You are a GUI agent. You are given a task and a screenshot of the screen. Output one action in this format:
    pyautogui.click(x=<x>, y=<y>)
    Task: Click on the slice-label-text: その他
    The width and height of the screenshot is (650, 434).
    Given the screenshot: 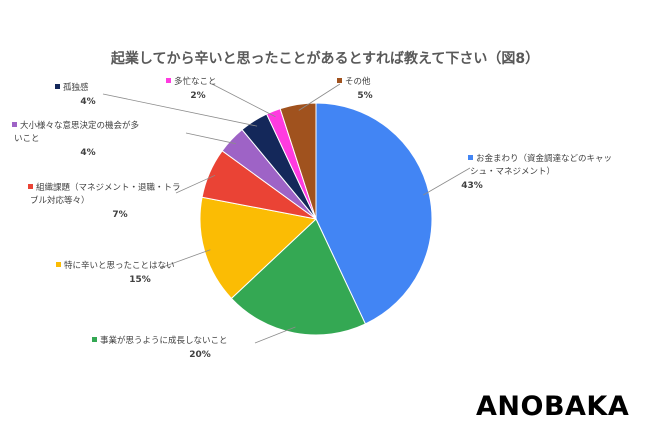 What is the action you would take?
    pyautogui.click(x=358, y=81)
    